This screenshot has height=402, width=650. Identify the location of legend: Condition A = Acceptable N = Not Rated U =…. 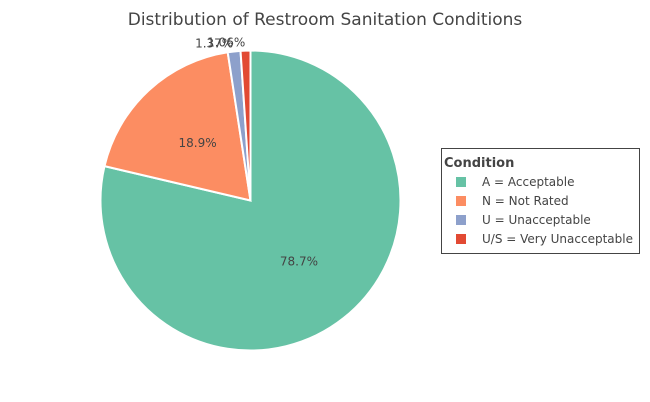
(540, 201).